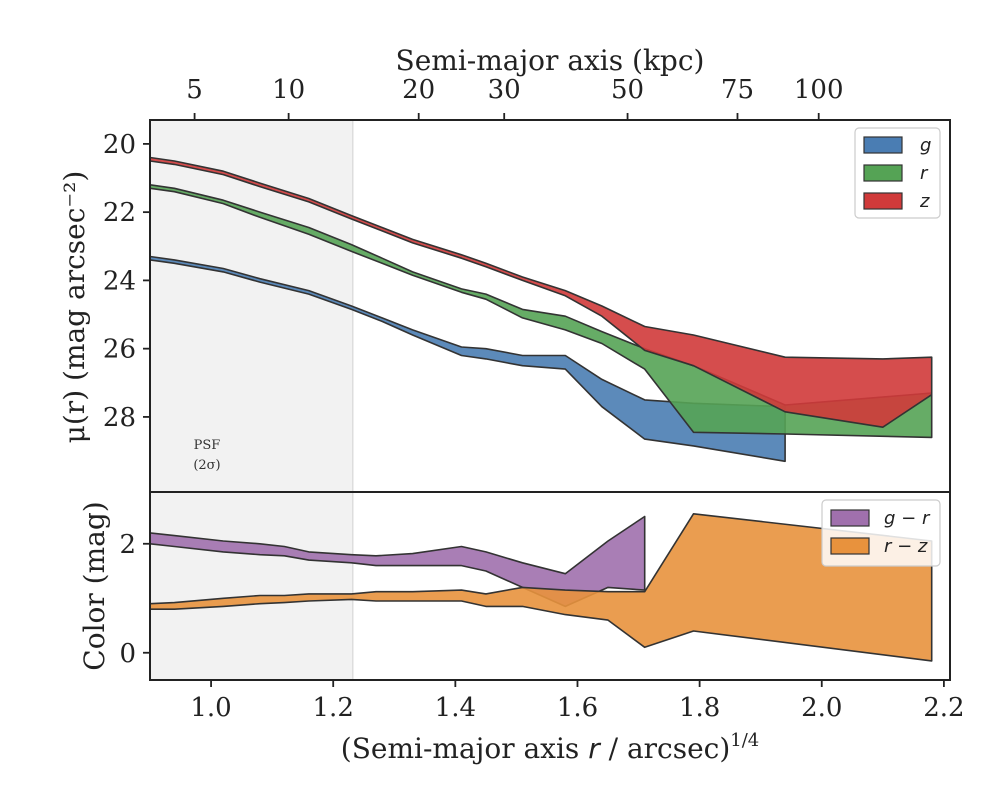 This screenshot has width=1000, height=800. Describe the element at coordinates (74, 307) in the screenshot. I see `top-panel-y-axis-label: μ(r) (mag arcsec⁻²)` at that location.